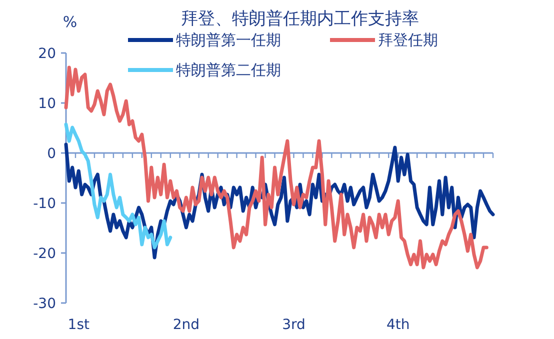 The width and height of the screenshot is (554, 339). Describe the element at coordinates (51, 154) in the screenshot. I see `y-tick-label: 0` at that location.